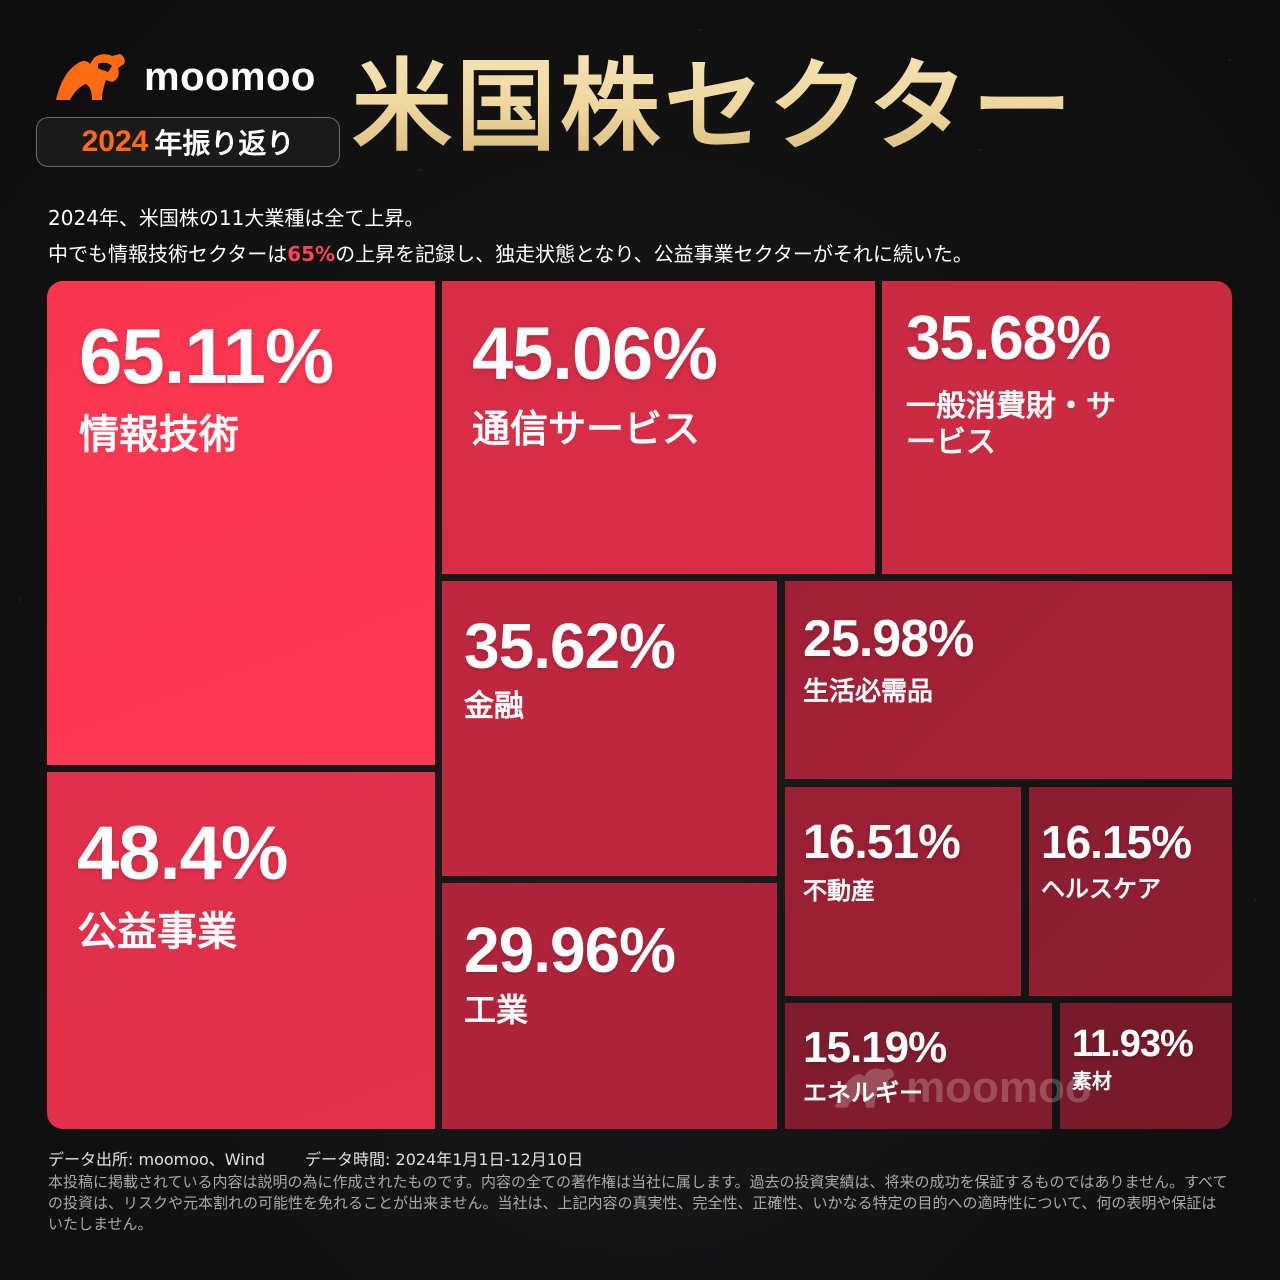 The height and width of the screenshot is (1280, 1280). I want to click on badge-text: 年振り返り, so click(224, 143).